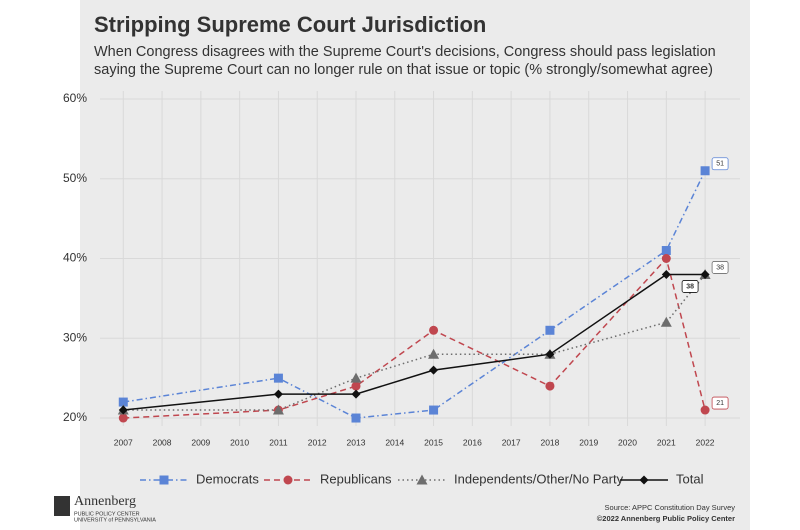  Describe the element at coordinates (75, 337) in the screenshot. I see `y-tick-label: 30%` at that location.